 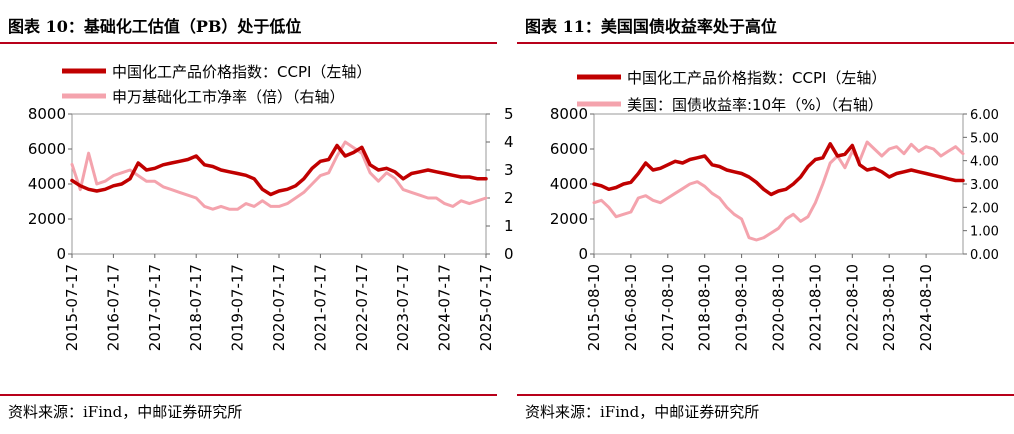 I want to click on figure-title: 图表 11：美国国债收益率处于高位, so click(x=651, y=26).